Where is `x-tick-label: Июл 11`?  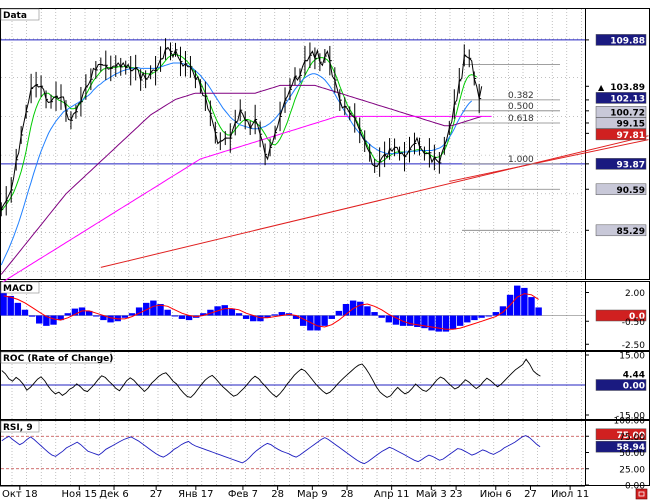
x-tick-label: Июл 11 is located at coordinates (570, 494).